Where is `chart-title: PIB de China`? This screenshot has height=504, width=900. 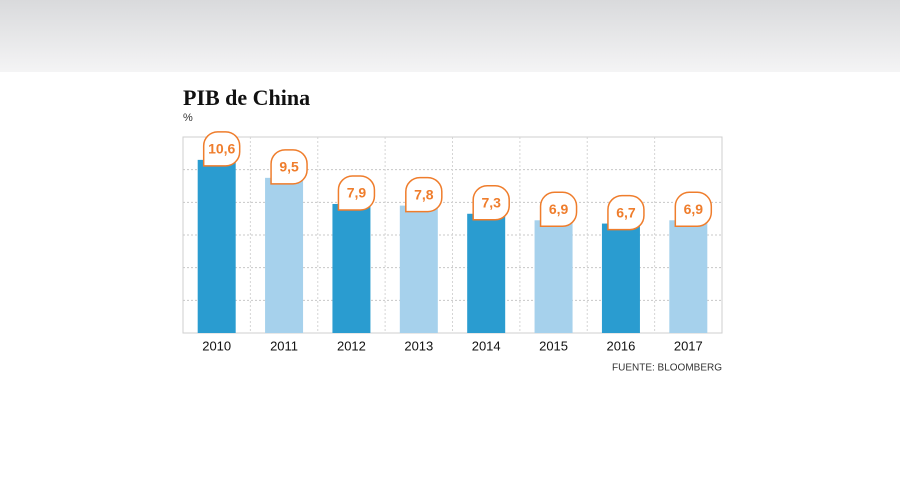 chart-title: PIB de China is located at coordinates (246, 97).